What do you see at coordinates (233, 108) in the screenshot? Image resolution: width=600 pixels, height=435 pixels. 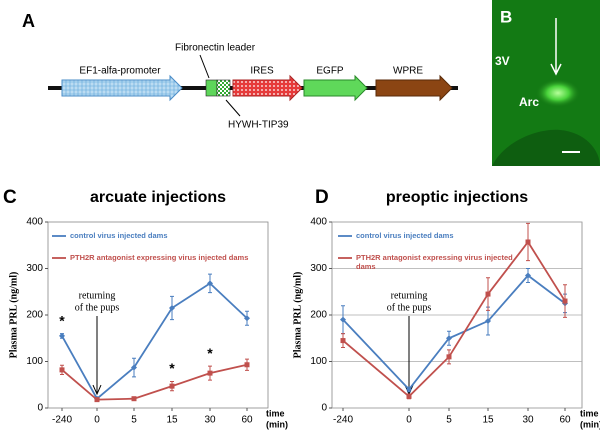 I see `tip39-pointer` at bounding box center [233, 108].